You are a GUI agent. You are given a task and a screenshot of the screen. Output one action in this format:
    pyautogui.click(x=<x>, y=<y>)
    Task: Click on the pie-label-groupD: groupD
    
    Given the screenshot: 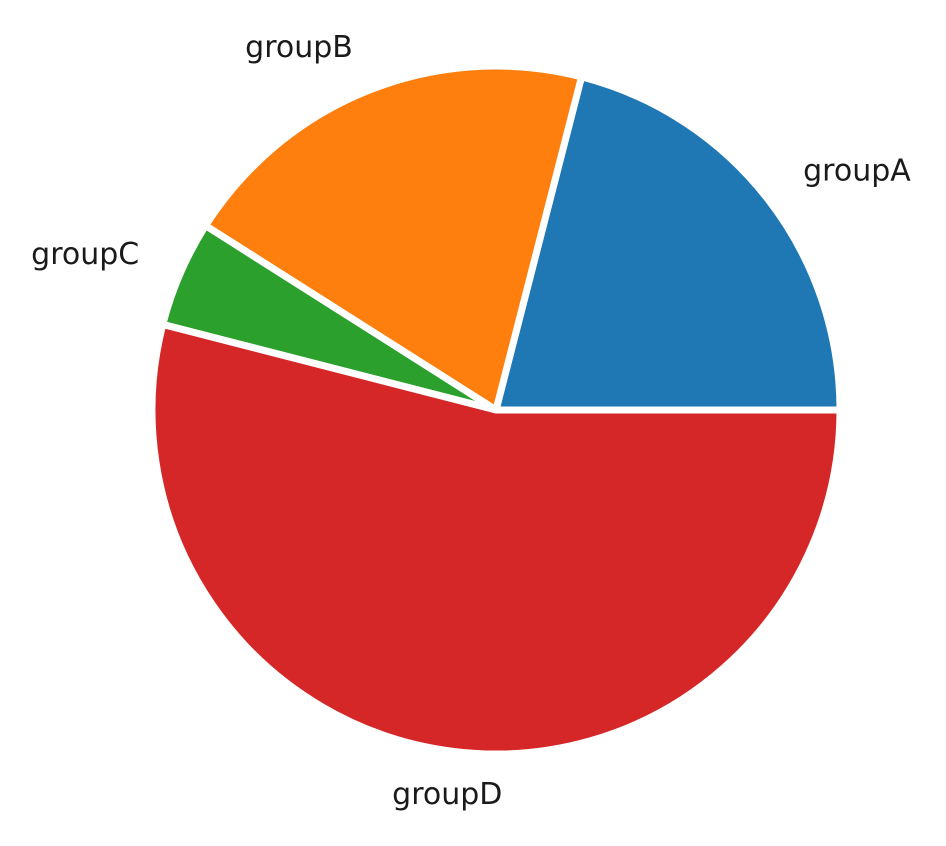 What is the action you would take?
    pyautogui.click(x=447, y=794)
    